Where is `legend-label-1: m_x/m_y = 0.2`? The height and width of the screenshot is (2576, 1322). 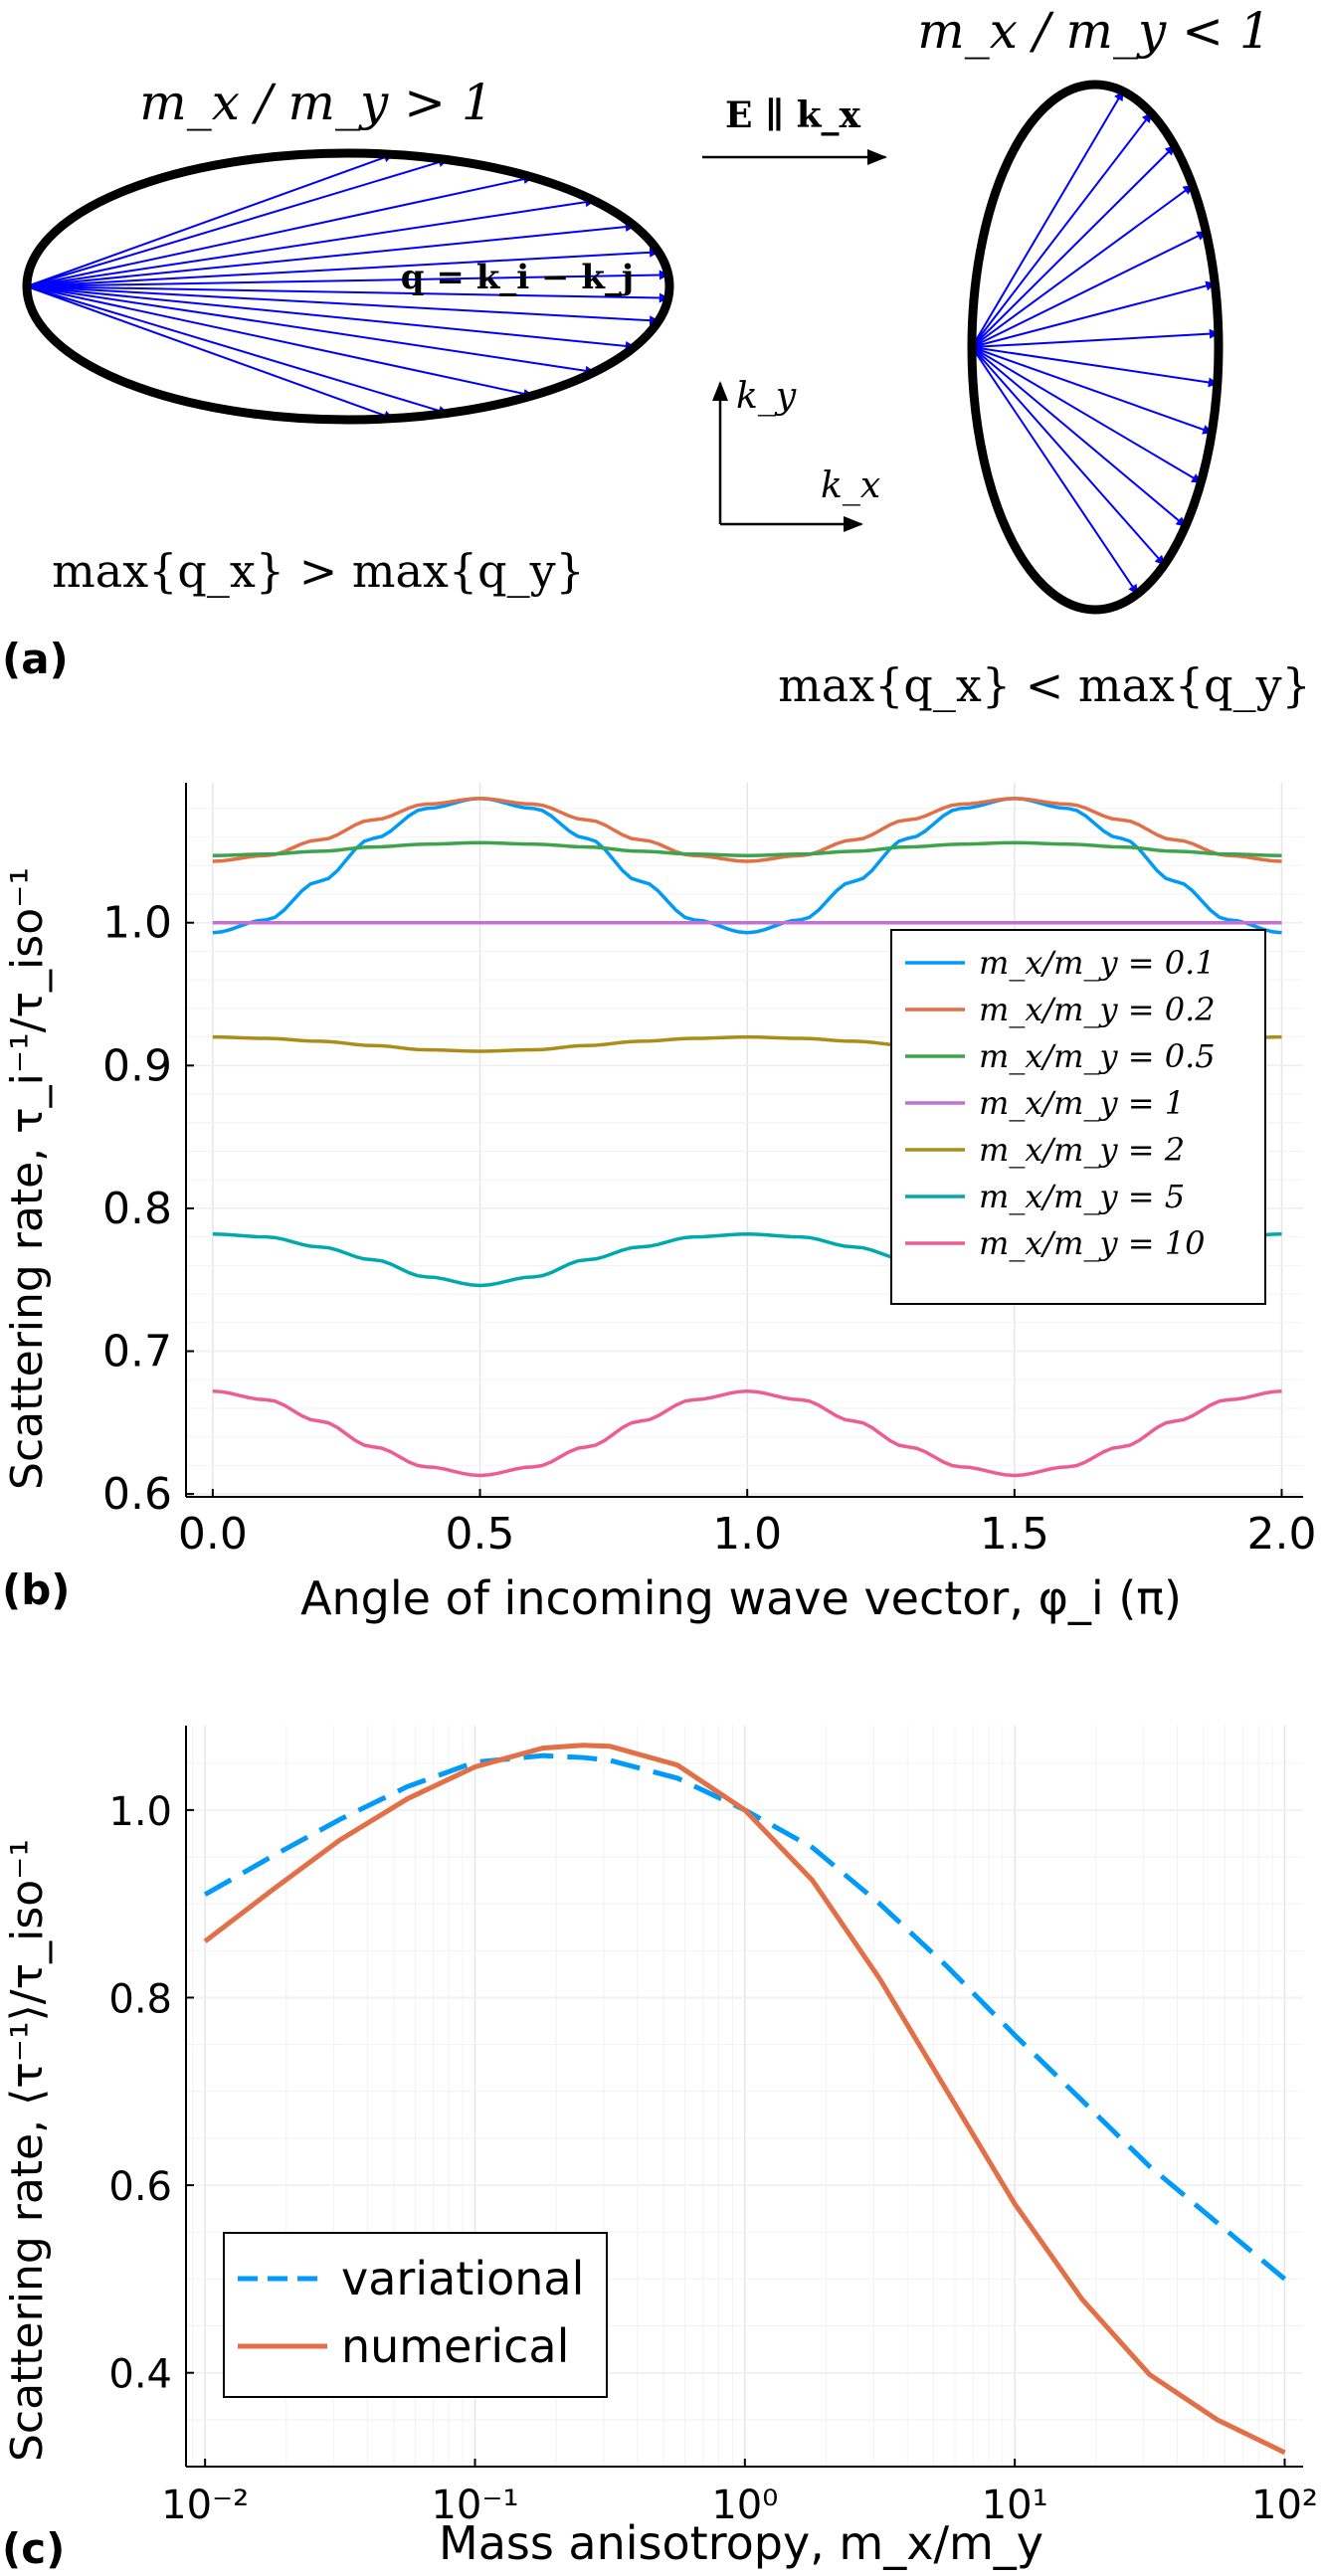 legend-label-1: m_x/m_y = 0.2 is located at coordinates (1097, 1009).